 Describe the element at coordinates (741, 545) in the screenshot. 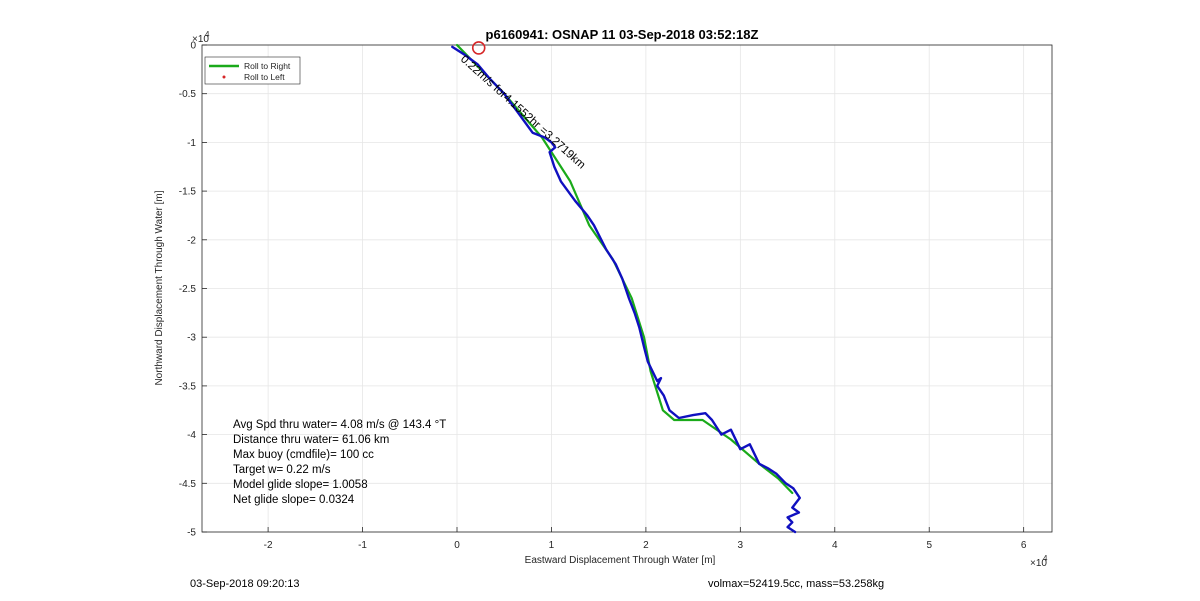

I see `x-tick-label: 3` at that location.